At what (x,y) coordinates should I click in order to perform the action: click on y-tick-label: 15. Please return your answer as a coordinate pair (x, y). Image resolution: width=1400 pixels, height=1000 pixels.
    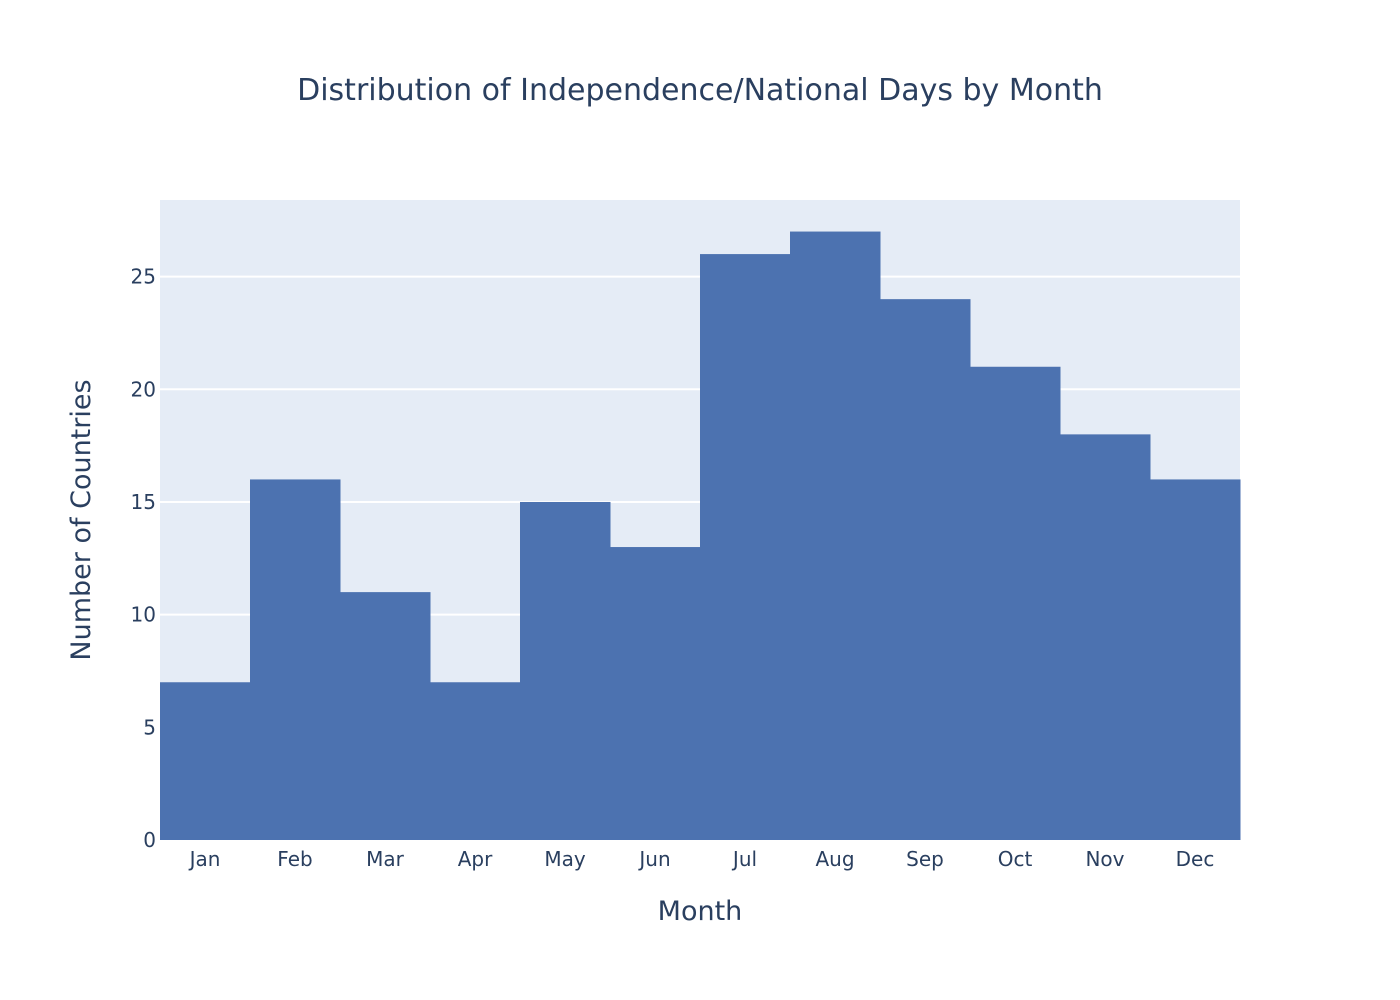
    Looking at the image, I should click on (143, 502).